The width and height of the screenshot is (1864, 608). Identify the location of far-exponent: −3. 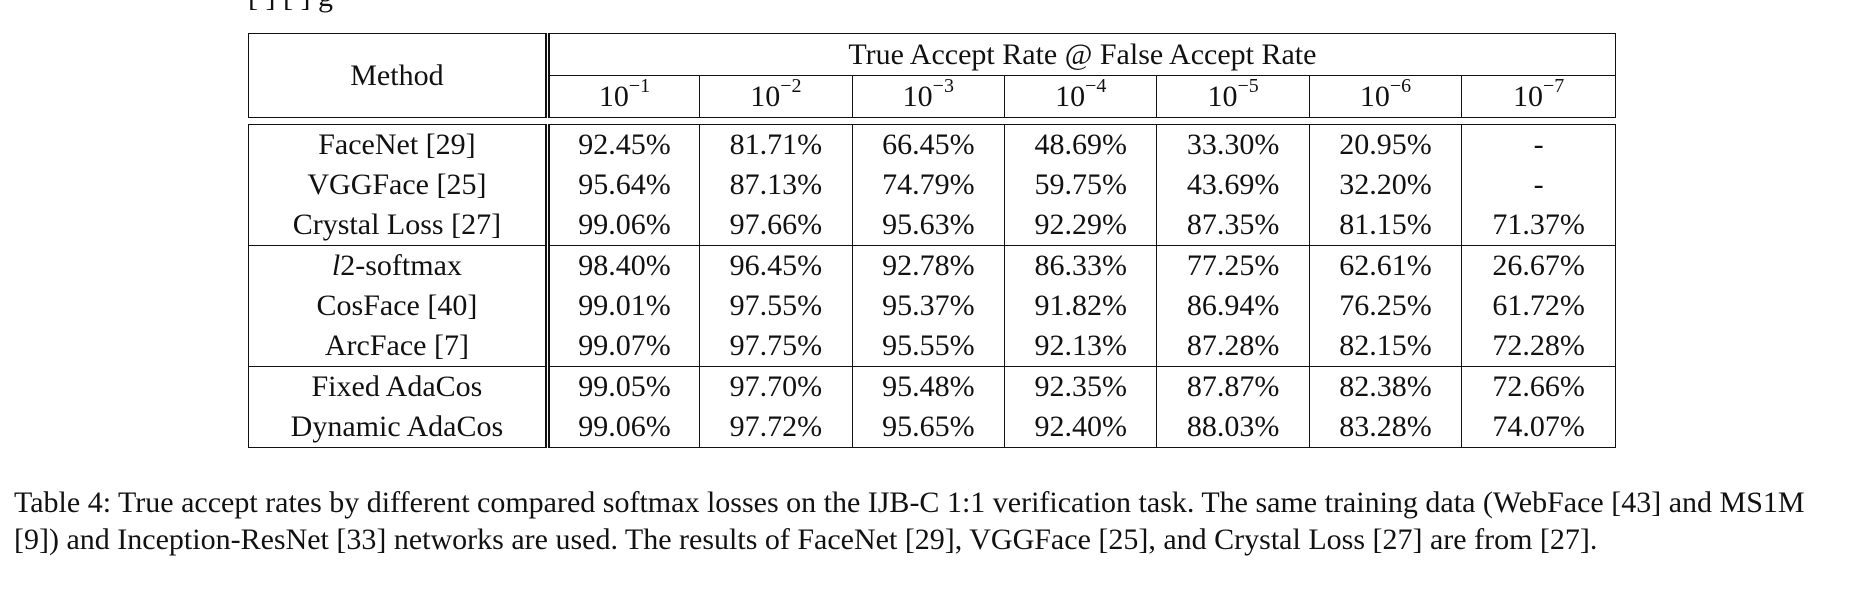
(943, 85).